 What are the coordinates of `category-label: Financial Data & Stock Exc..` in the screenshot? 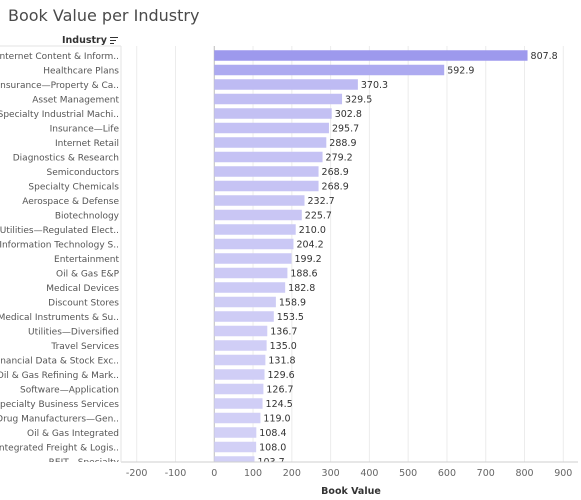 It's located at (59, 361).